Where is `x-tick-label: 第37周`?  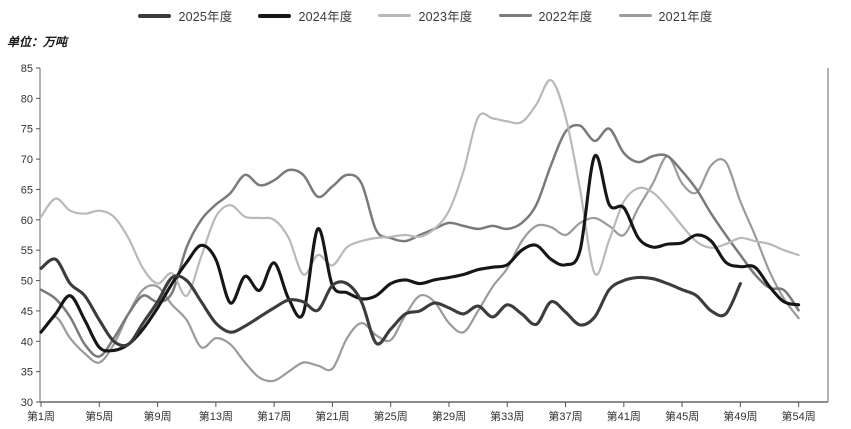
x-tick-label: 第37周 is located at coordinates (565, 416).